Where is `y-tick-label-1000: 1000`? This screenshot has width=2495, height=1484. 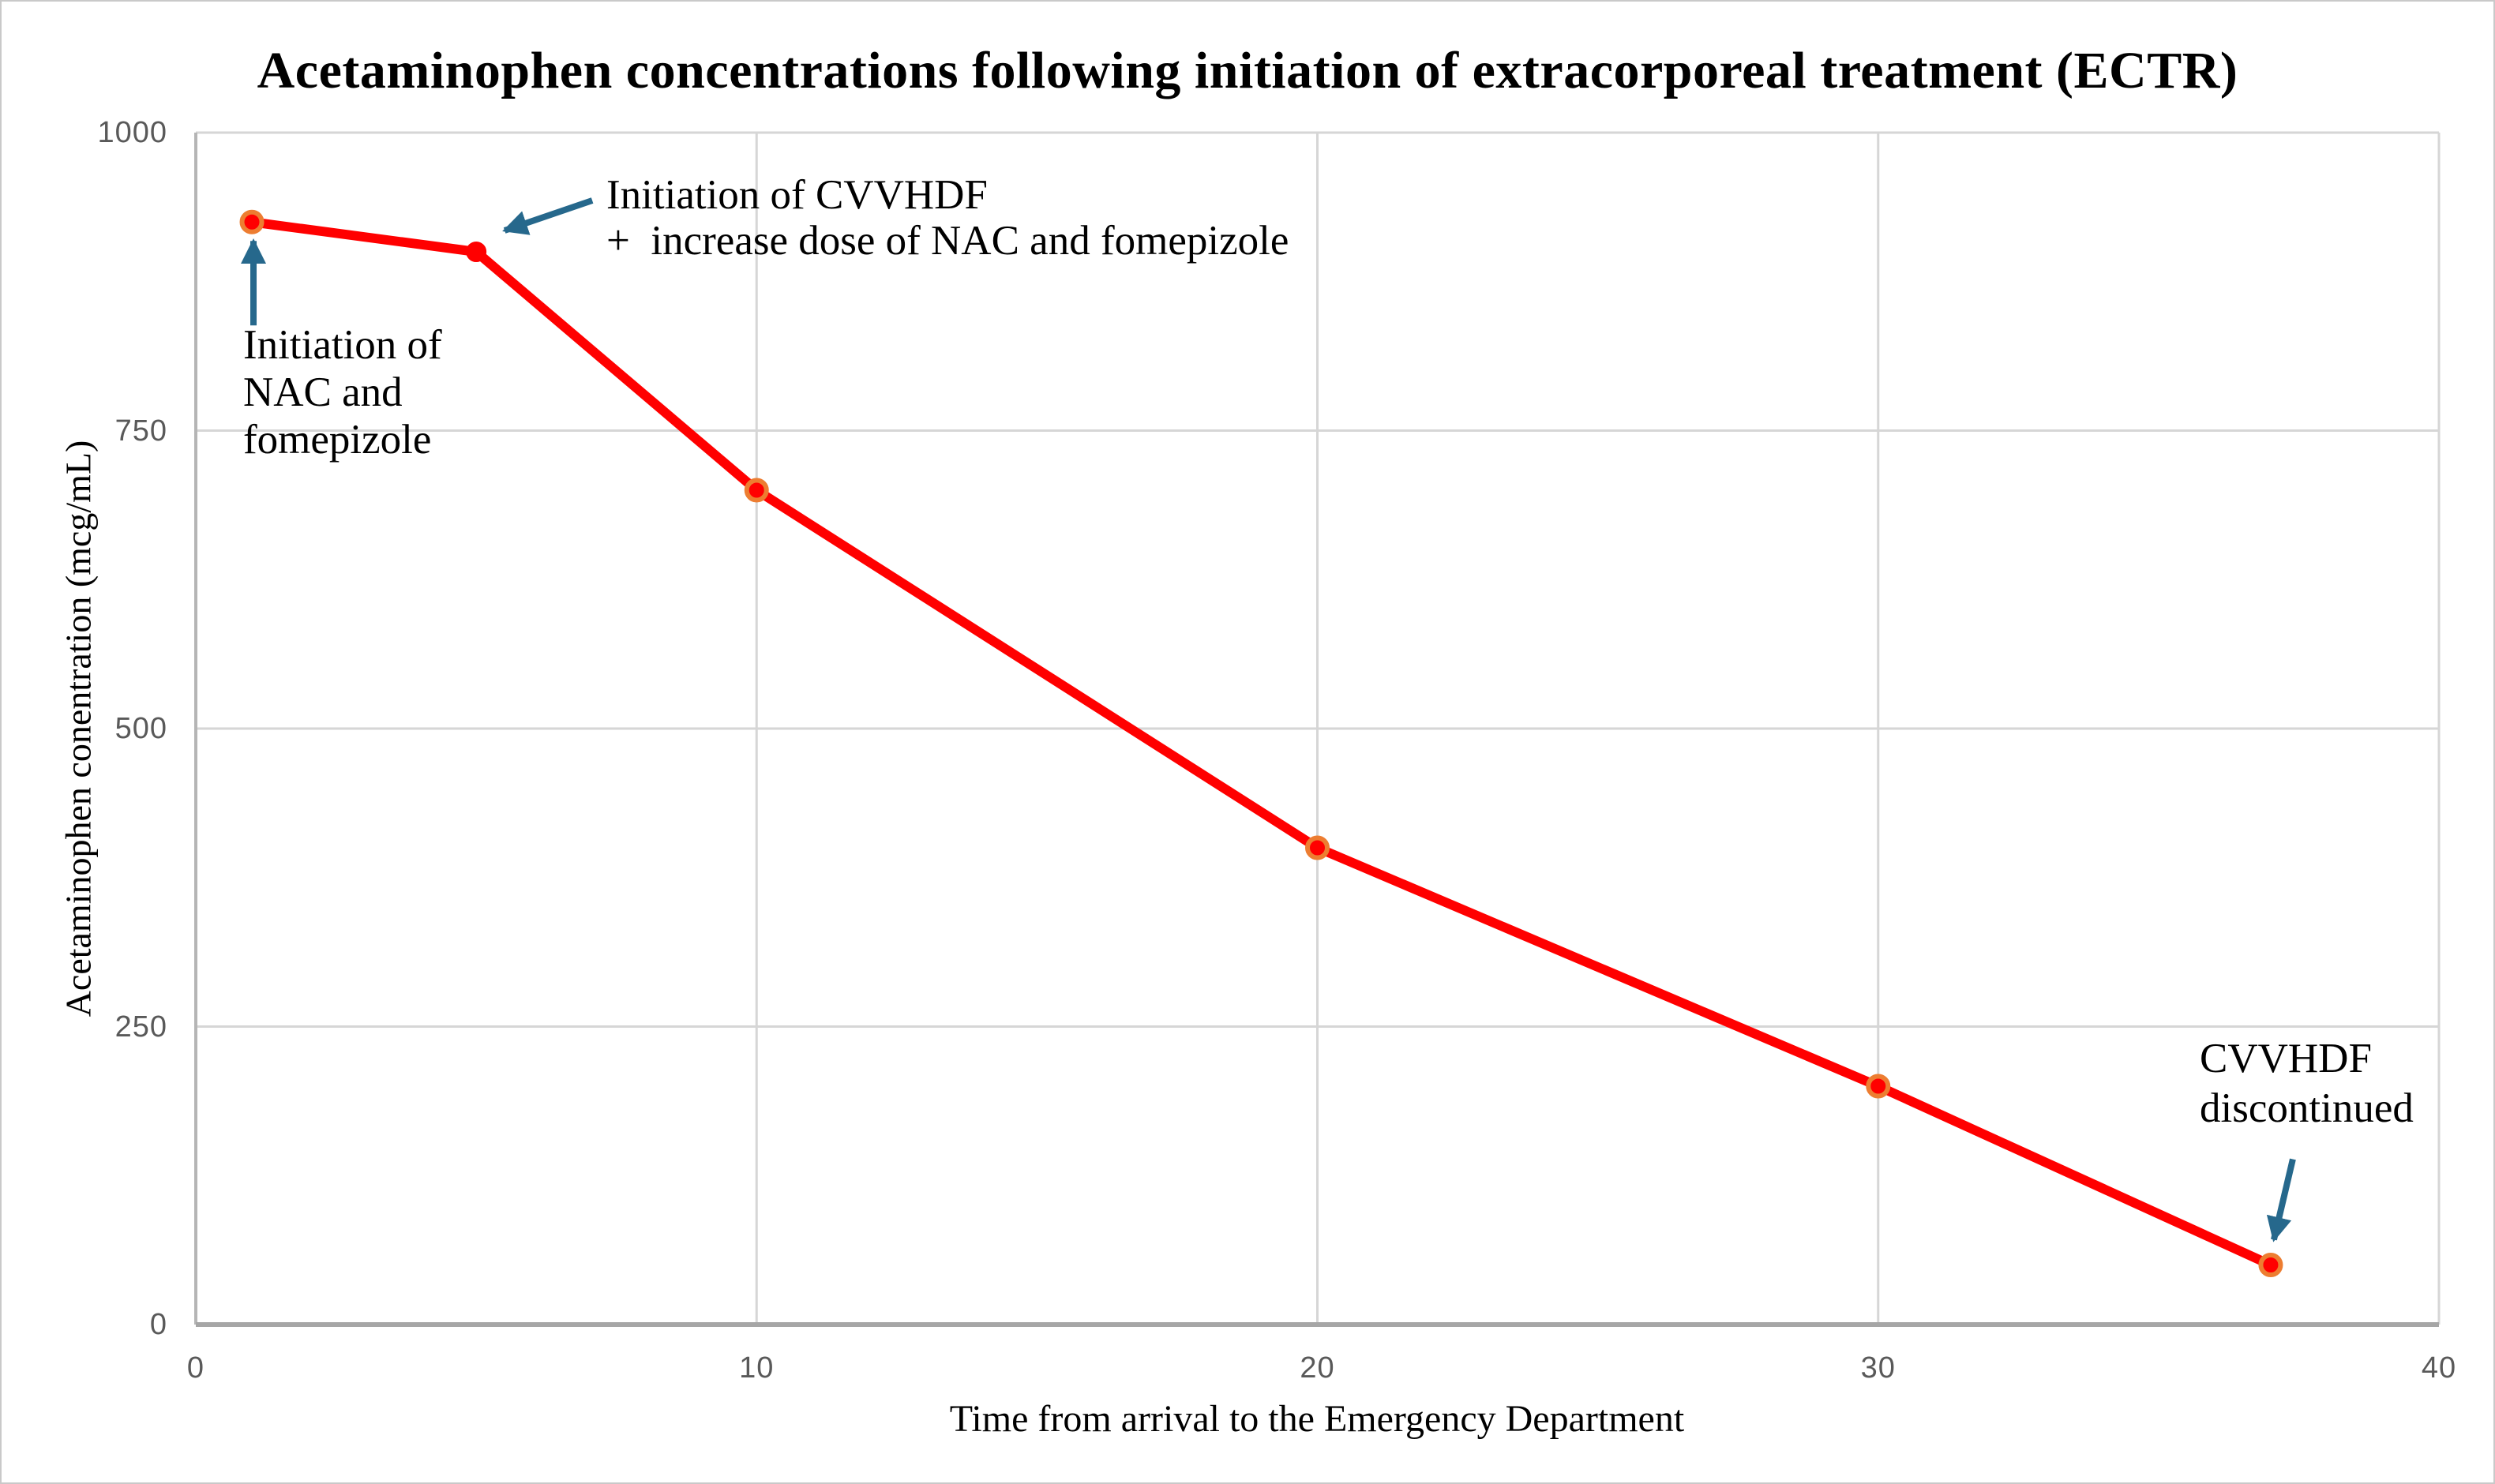 y-tick-label-1000: 1000 is located at coordinates (132, 132).